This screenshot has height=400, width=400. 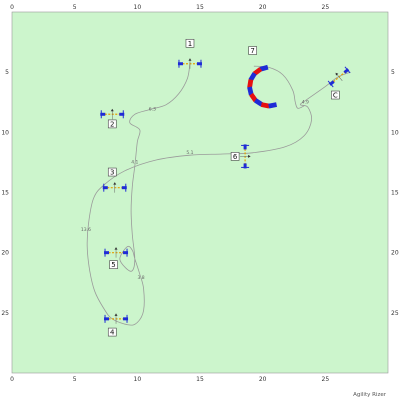 What do you see at coordinates (152, 110) in the screenshot?
I see `segment-distance-label: 6.3` at bounding box center [152, 110].